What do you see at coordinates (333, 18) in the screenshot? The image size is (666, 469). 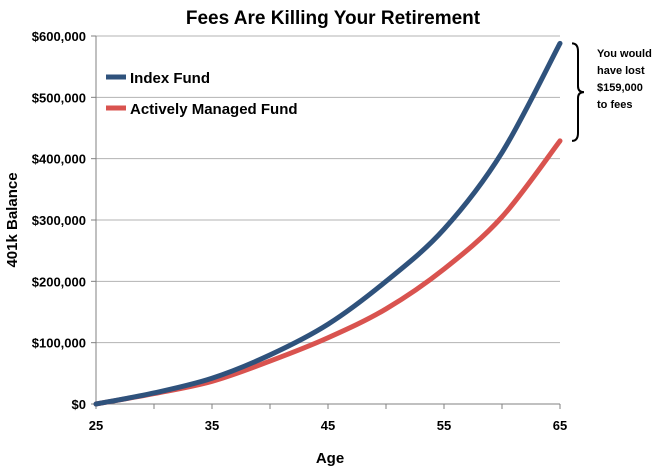 I see `chart-title: Fees Are Killing Your Retirement` at bounding box center [333, 18].